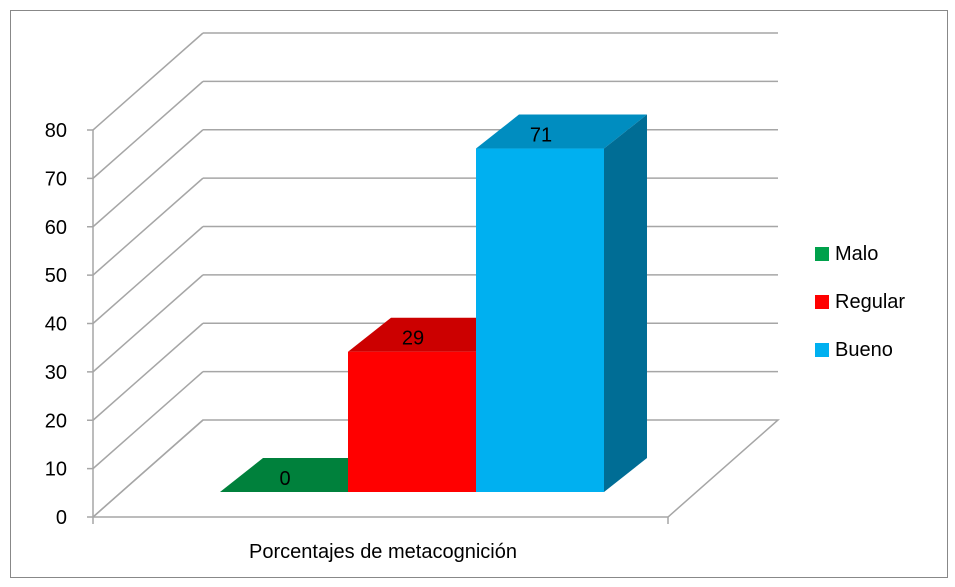 The width and height of the screenshot is (955, 587). What do you see at coordinates (383, 552) in the screenshot?
I see `x-axis-label: Porcentajes de metacognición` at bounding box center [383, 552].